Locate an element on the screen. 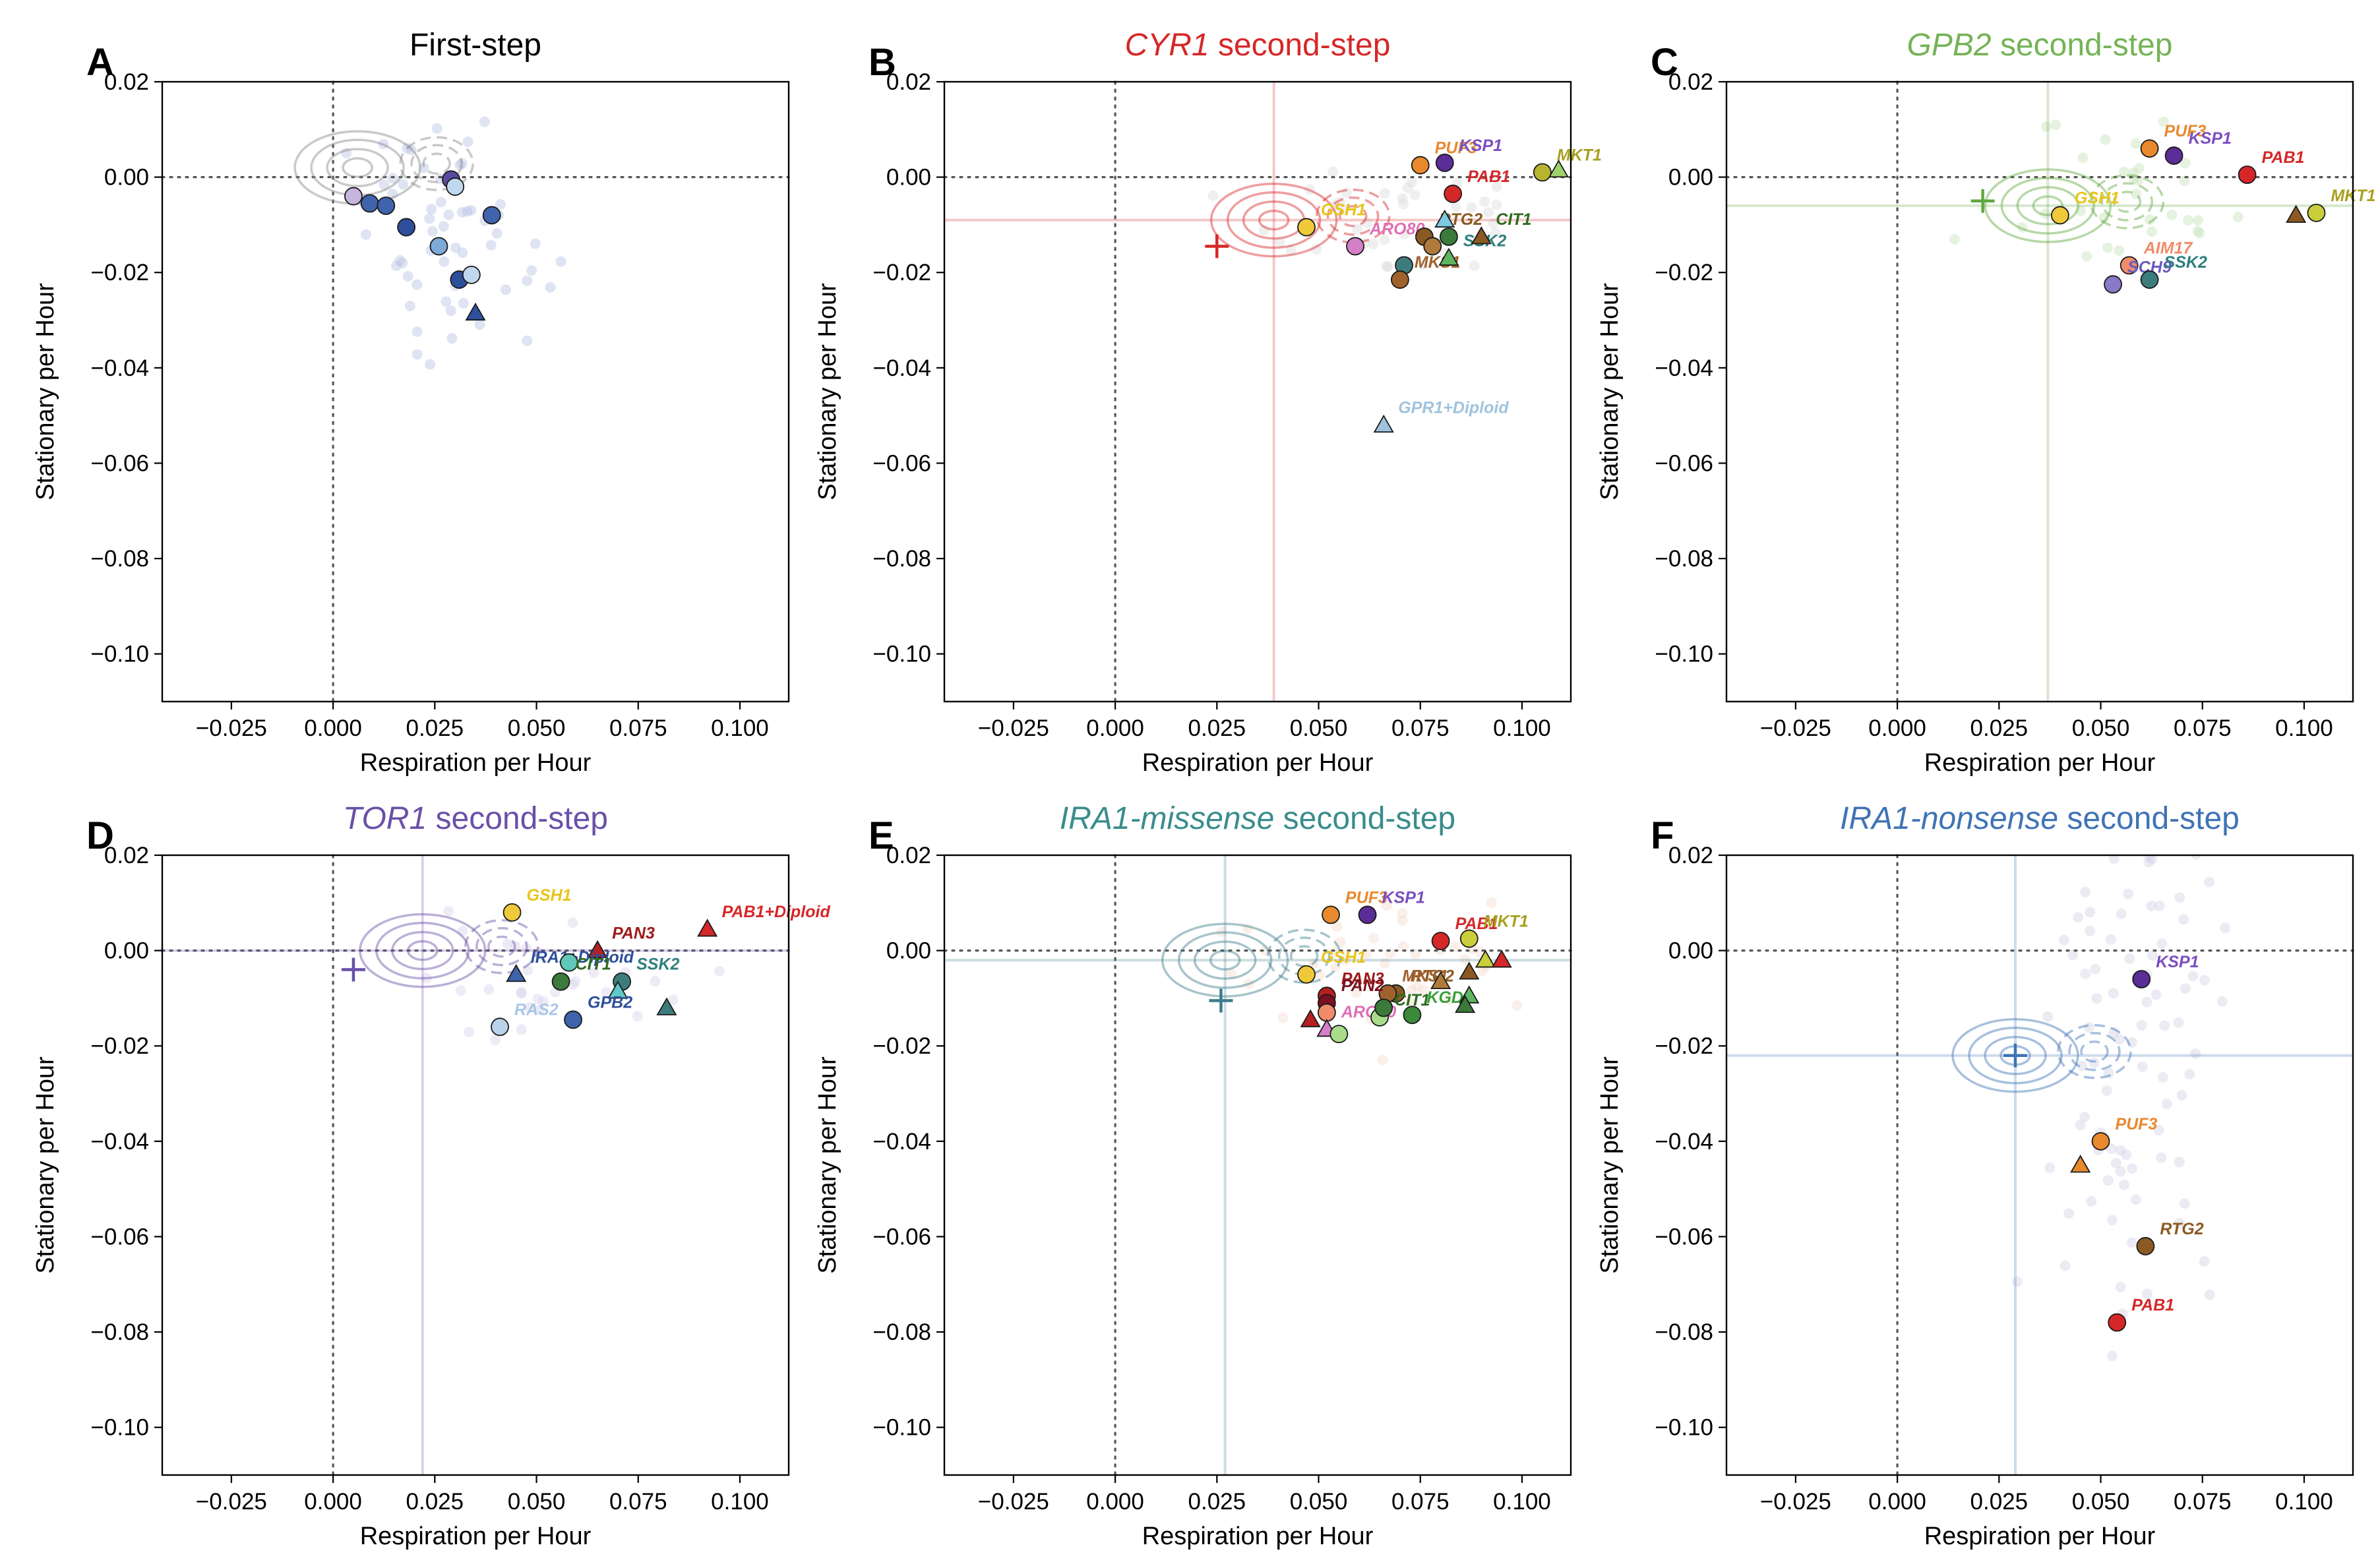 Image resolution: width=2380 pixels, height=1568 pixels. panel-title-rest: second-step is located at coordinates (2149, 818).